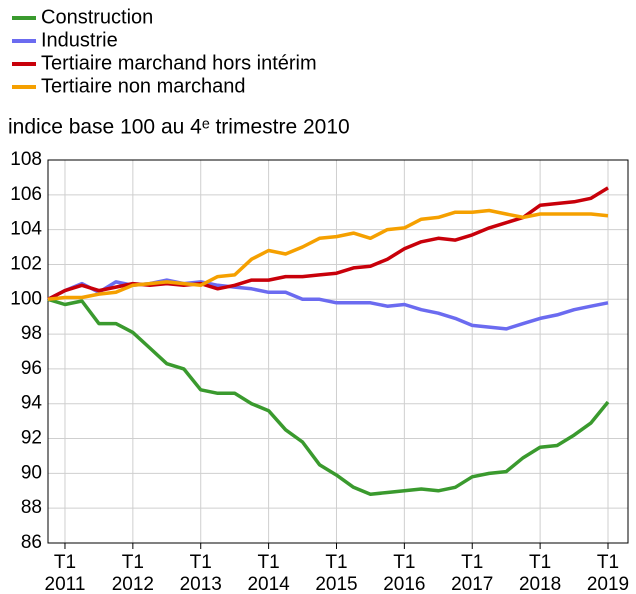 This screenshot has width=636, height=594. What do you see at coordinates (31, 438) in the screenshot?
I see `y-tick-label: 92` at bounding box center [31, 438].